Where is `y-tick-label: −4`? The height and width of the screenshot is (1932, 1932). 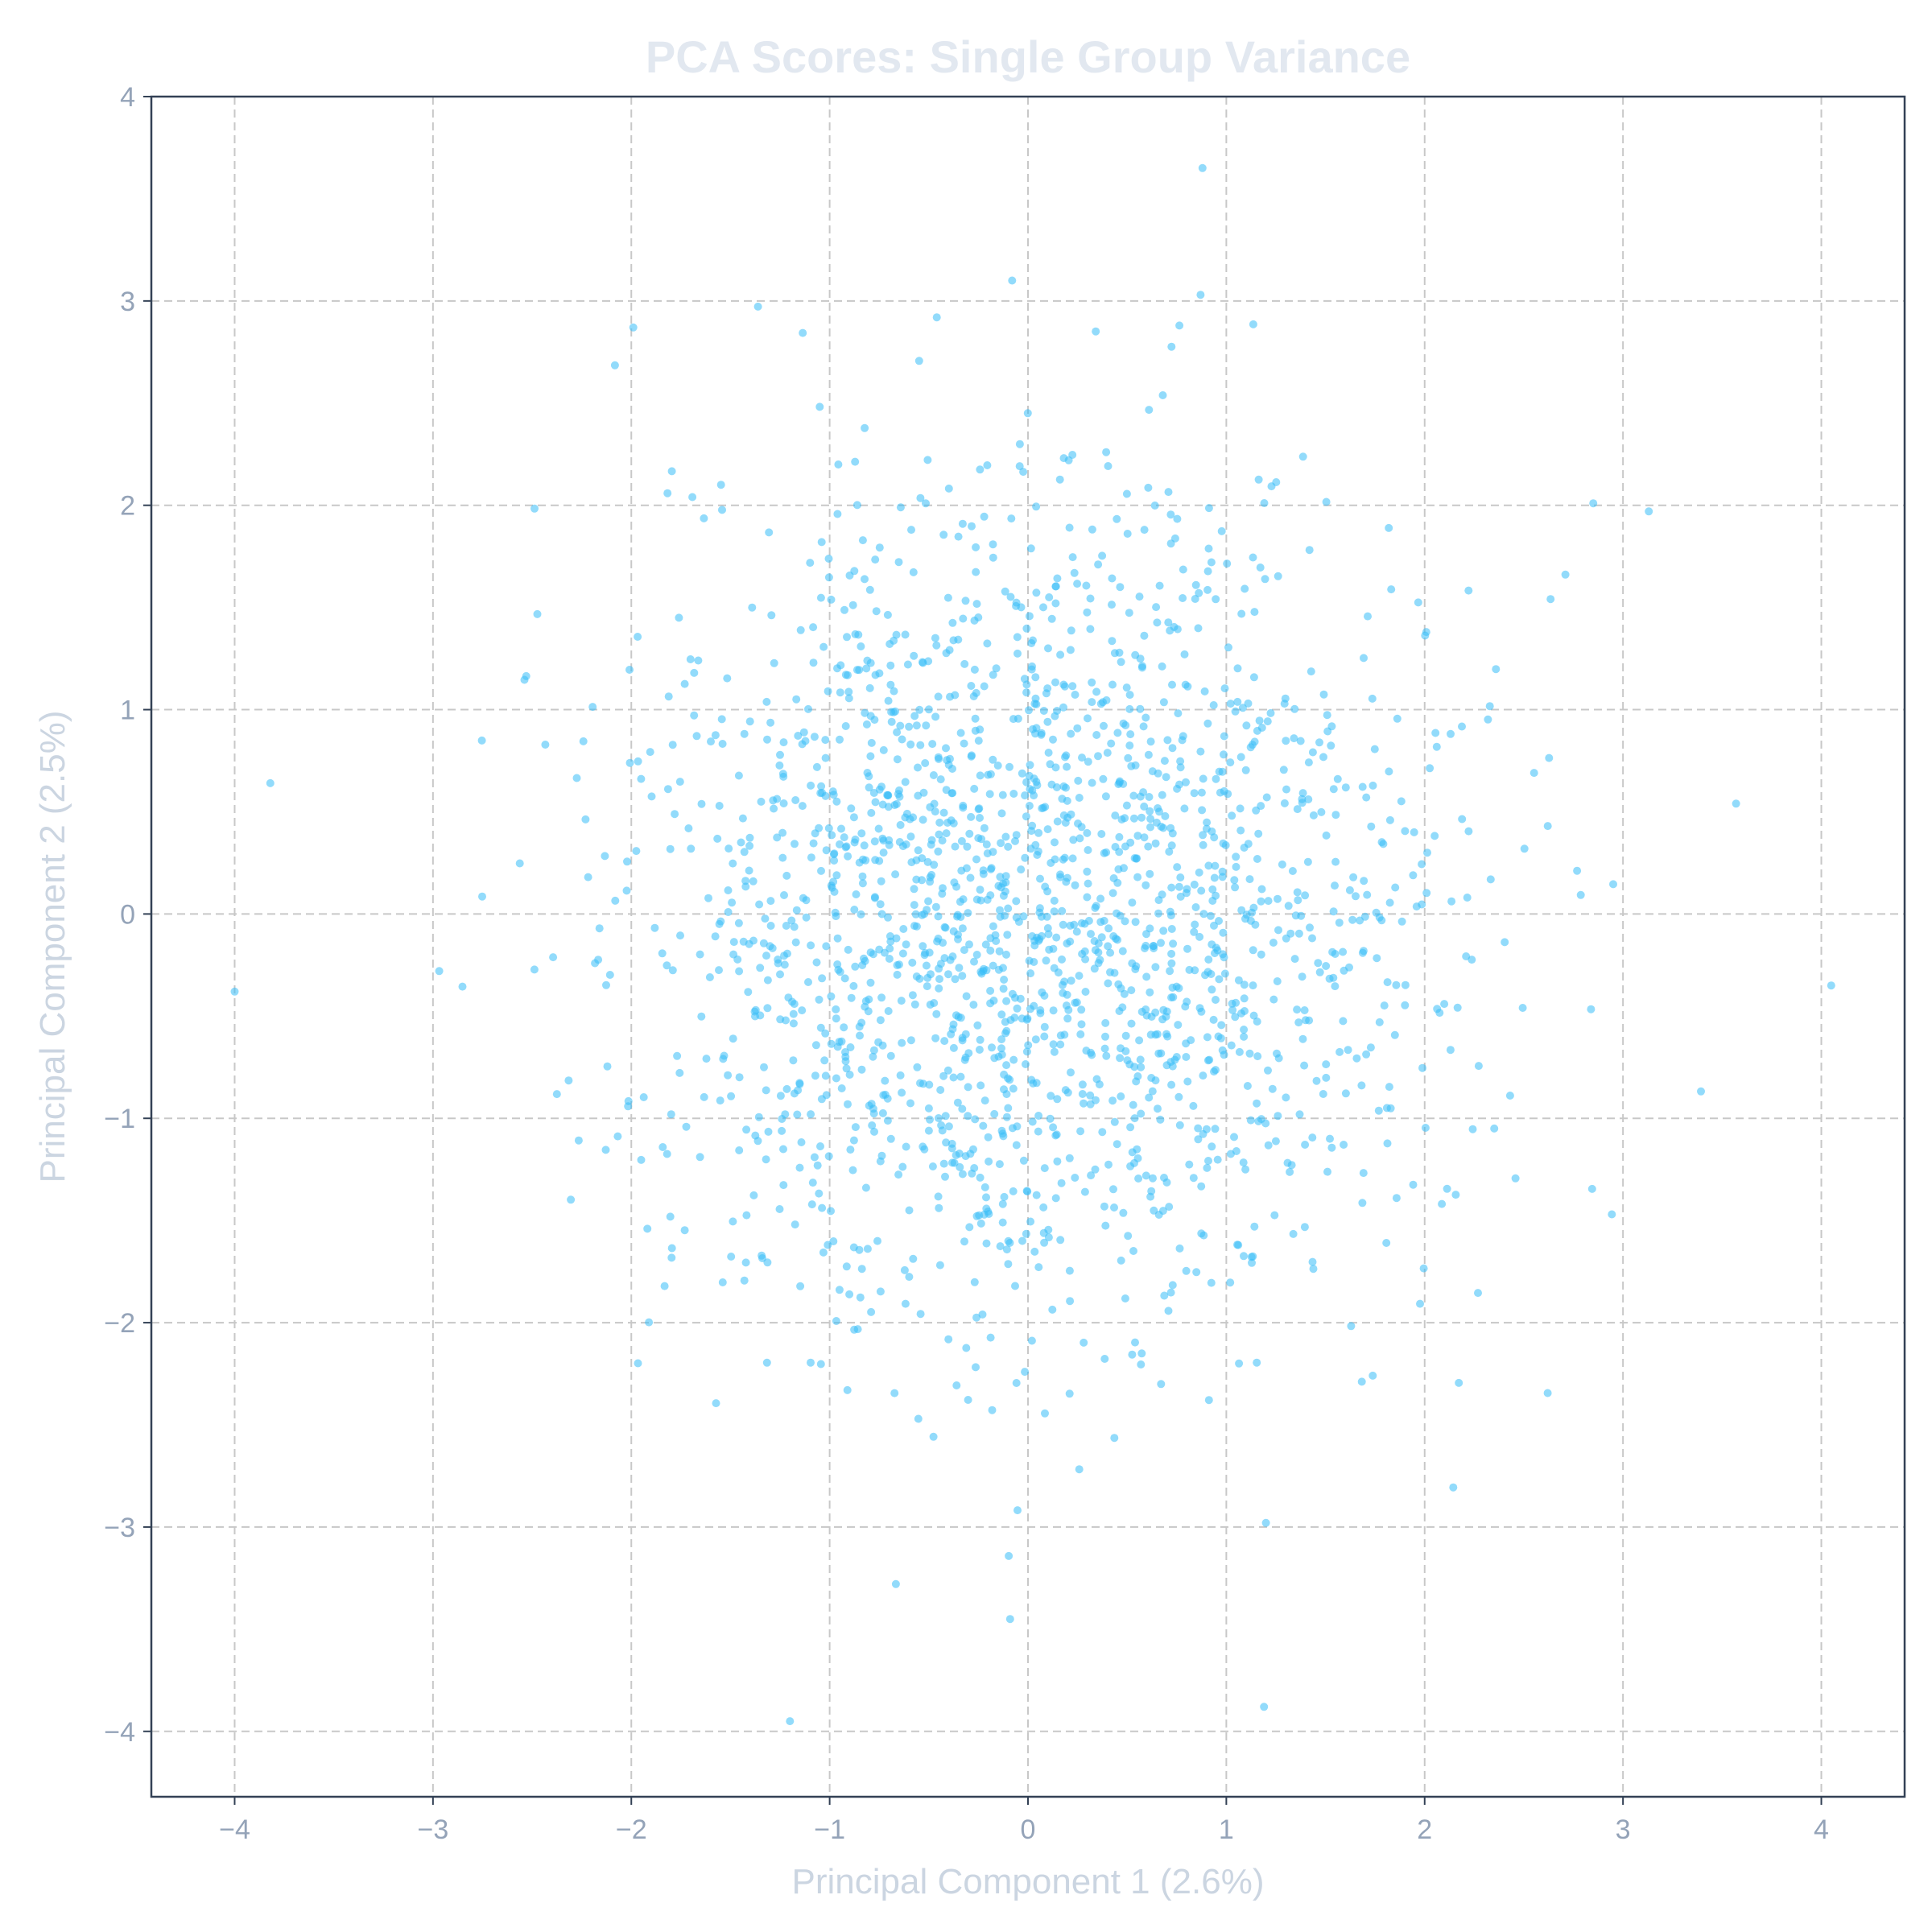 y-tick-label: −4 is located at coordinates (119, 1732).